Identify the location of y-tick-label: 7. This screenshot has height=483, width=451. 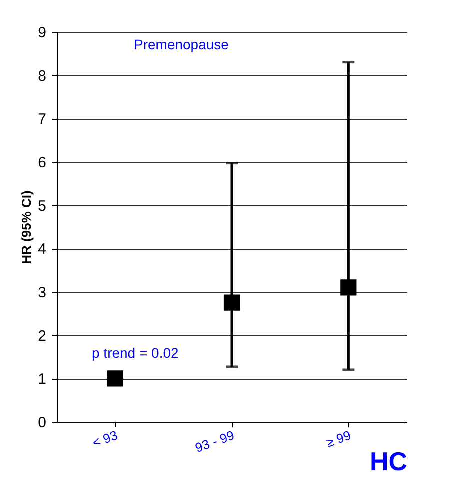
(42, 119).